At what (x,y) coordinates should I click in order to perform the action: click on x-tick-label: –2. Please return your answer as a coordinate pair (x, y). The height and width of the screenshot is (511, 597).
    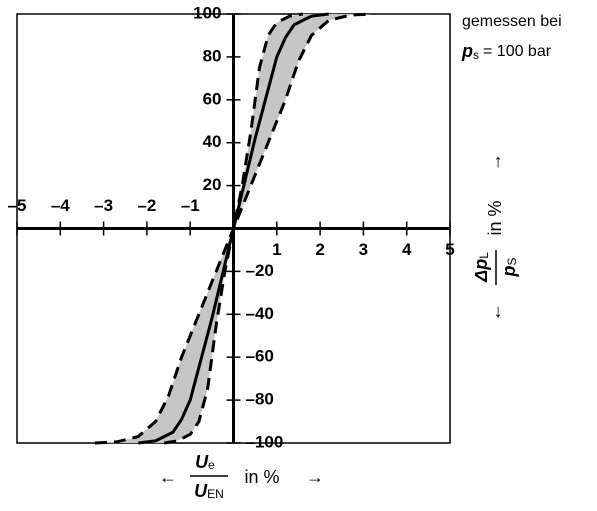
    Looking at the image, I should click on (146, 205).